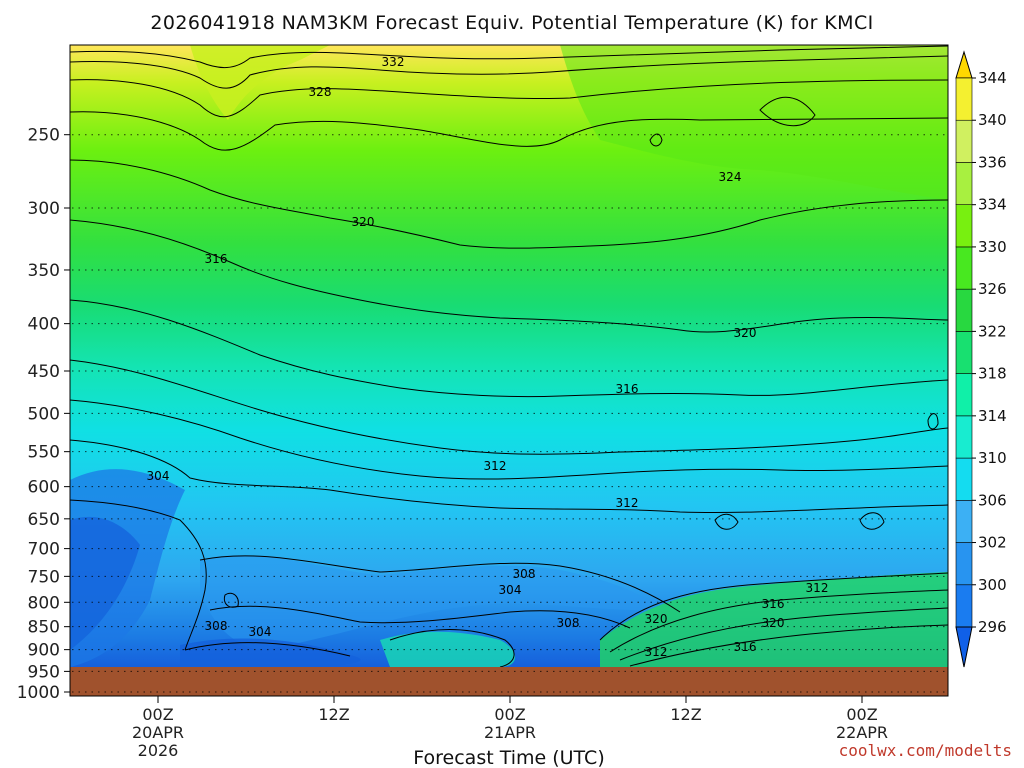 This screenshot has width=1024, height=768. Describe the element at coordinates (992, 331) in the screenshot. I see `colorbar-label: 322` at that location.